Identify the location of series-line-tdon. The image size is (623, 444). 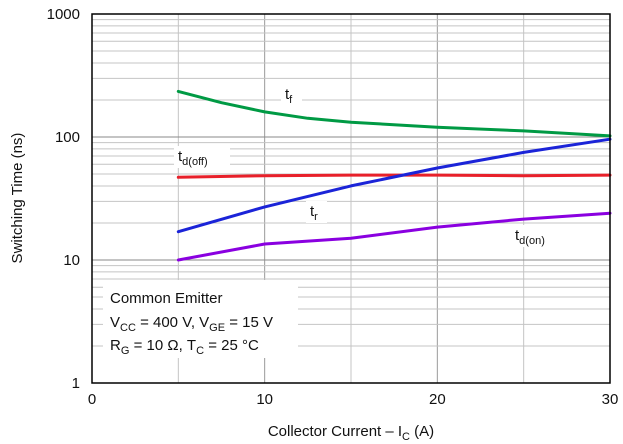
(394, 236).